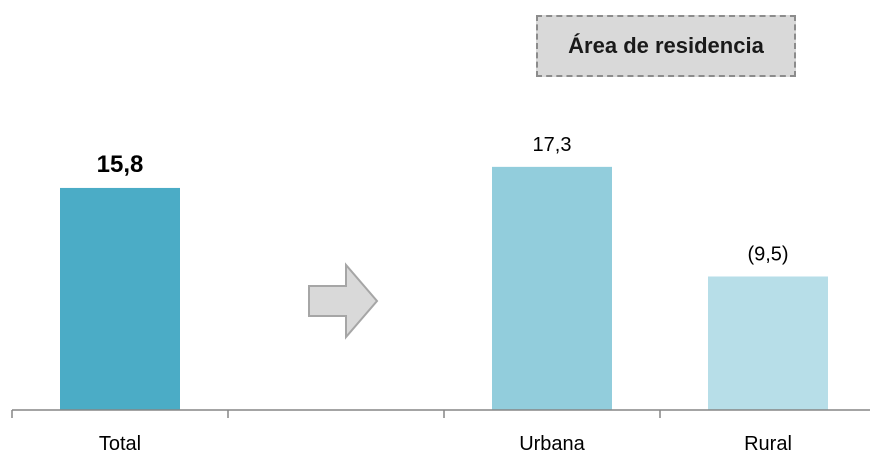 The image size is (870, 455). What do you see at coordinates (552, 145) in the screenshot?
I see `data-label: 17,3` at bounding box center [552, 145].